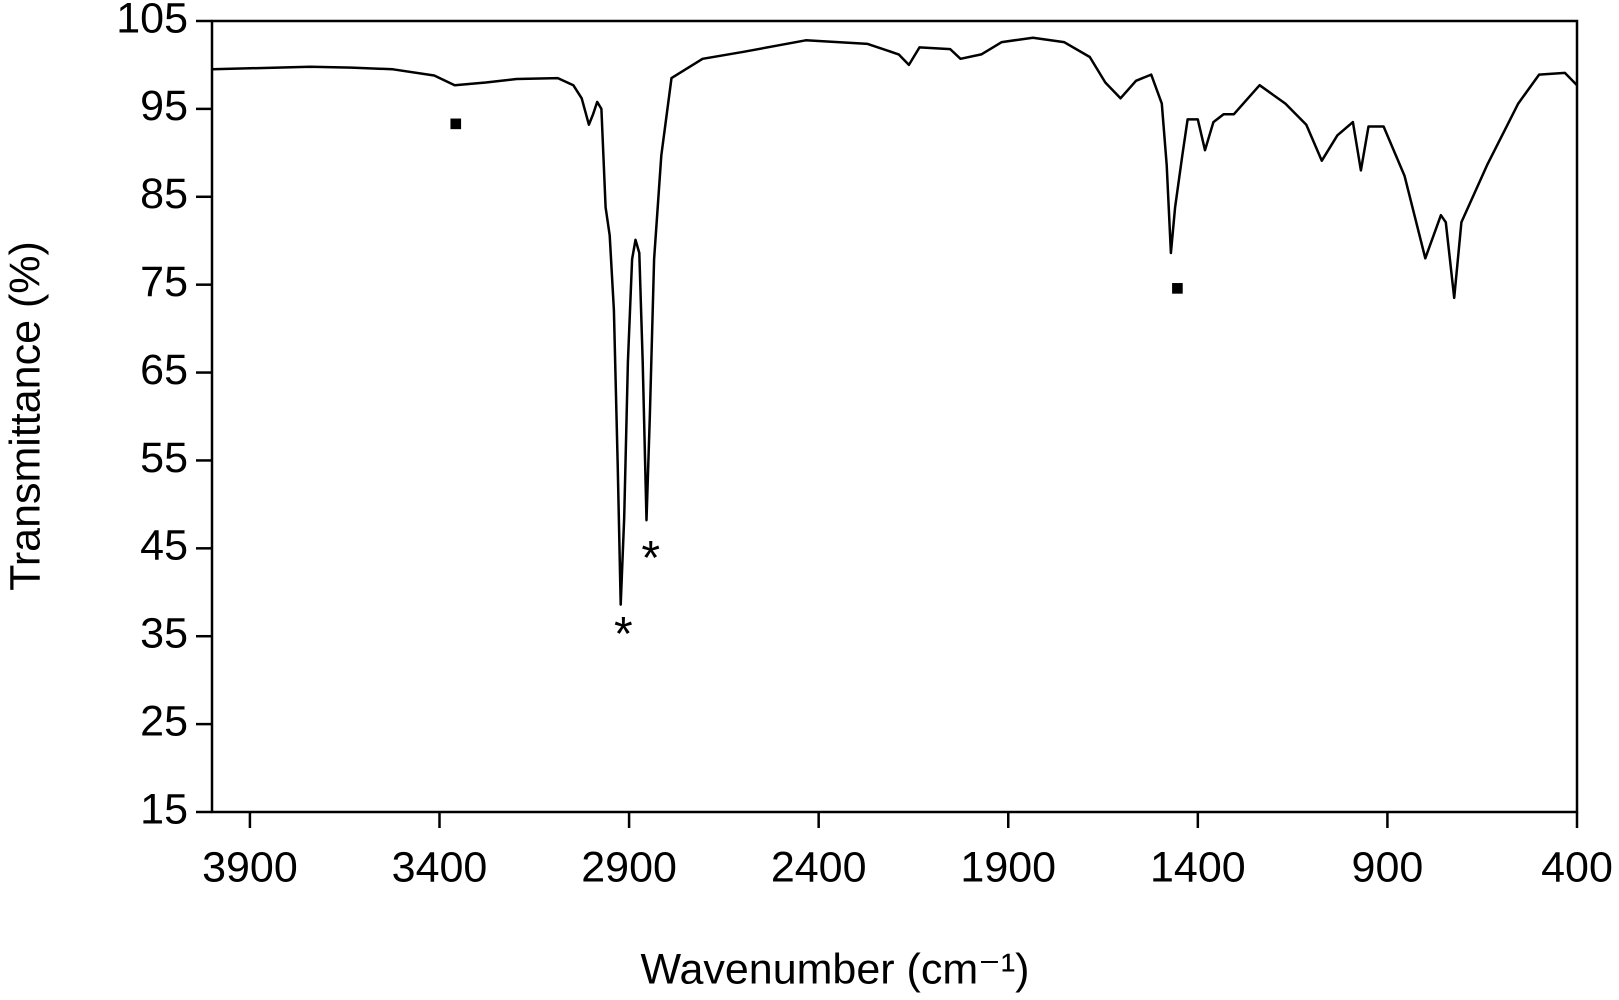 This screenshot has width=1619, height=1000. Describe the element at coordinates (834, 969) in the screenshot. I see `x-axis-title: Wavenumber (cm⁻¹)` at that location.